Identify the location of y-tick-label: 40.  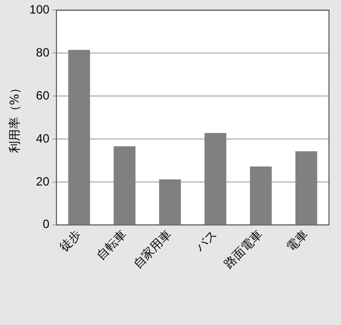
(43, 138).